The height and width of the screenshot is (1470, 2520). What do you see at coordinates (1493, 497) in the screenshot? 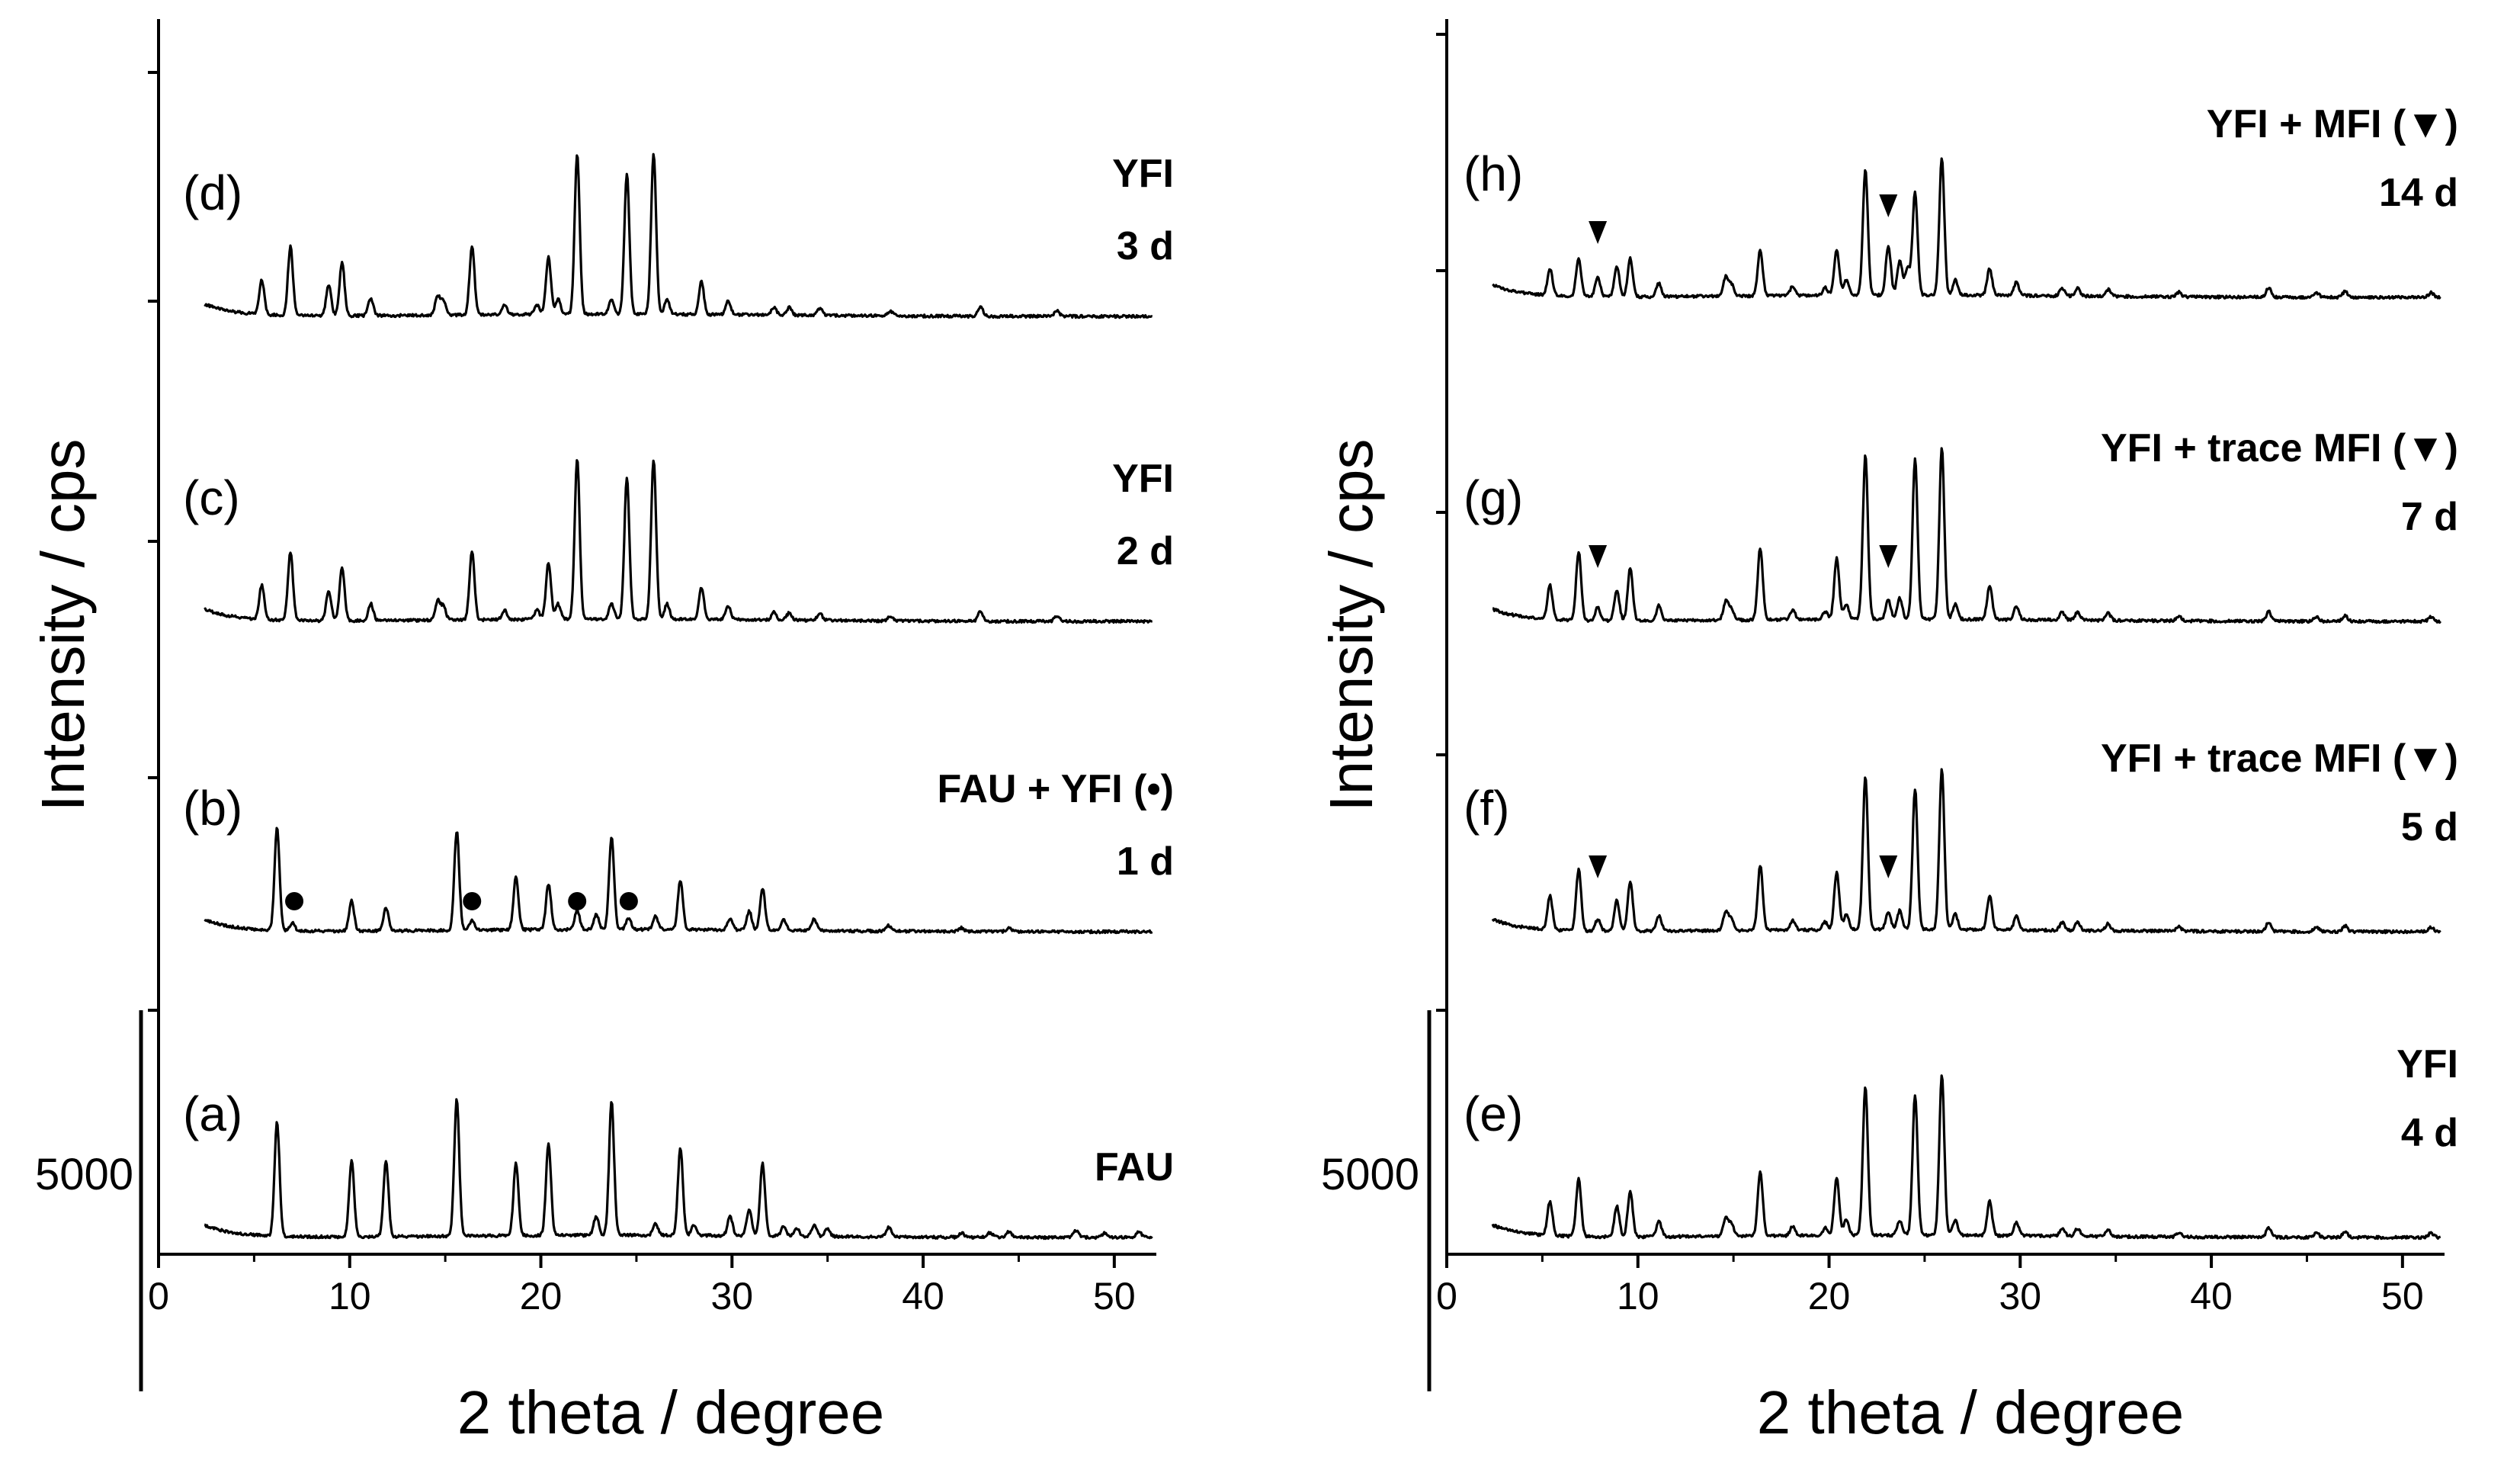
I see `label-g: (g)` at bounding box center [1493, 497].